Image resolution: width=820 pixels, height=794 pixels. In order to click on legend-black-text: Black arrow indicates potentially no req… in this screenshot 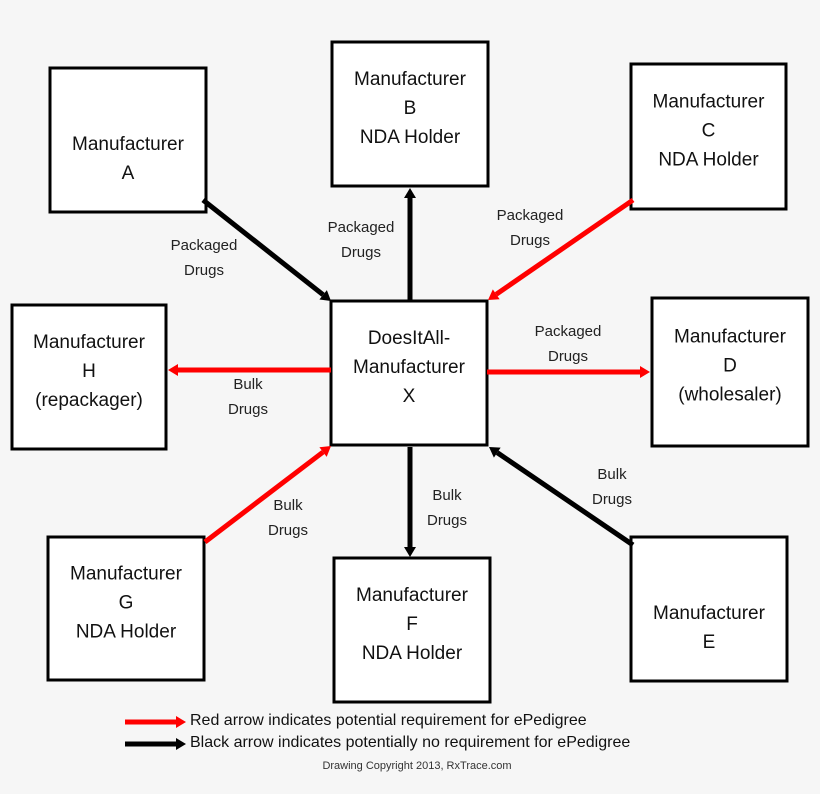, I will do `click(410, 742)`.